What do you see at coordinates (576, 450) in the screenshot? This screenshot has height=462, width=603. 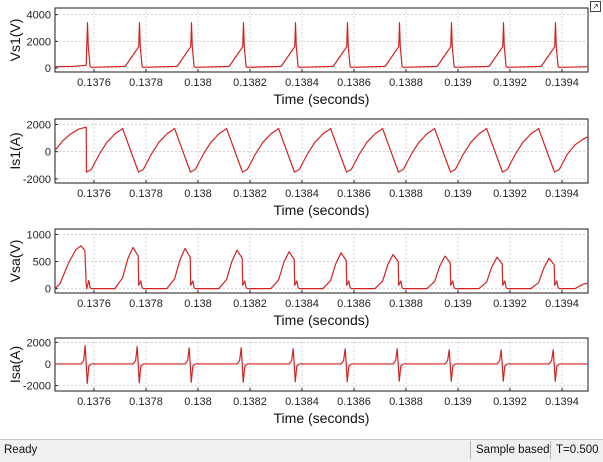 I see `status-sim-time: T=0.500` at bounding box center [576, 450].